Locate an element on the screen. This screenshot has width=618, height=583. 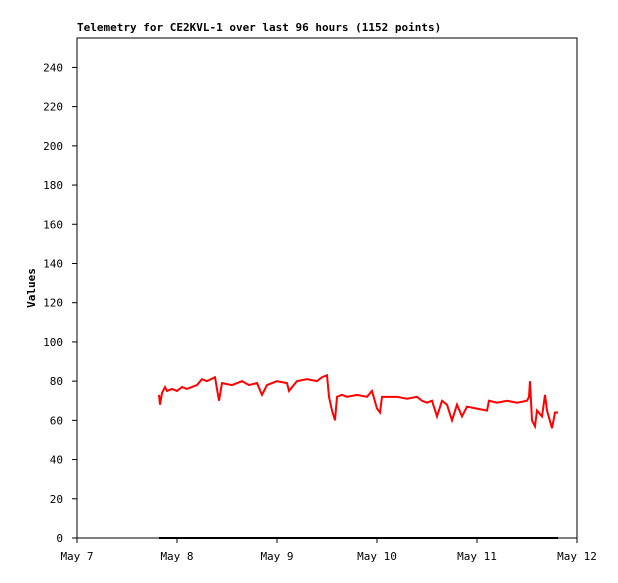
y-tick-label: 160 is located at coordinates (53, 224).